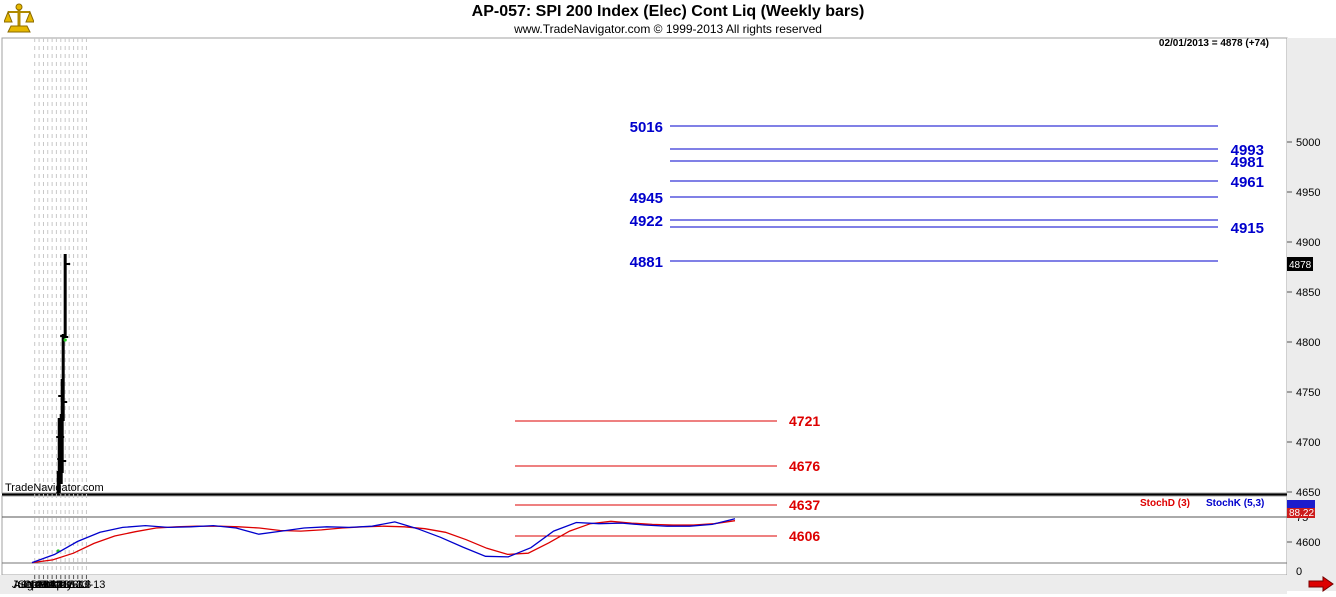  Describe the element at coordinates (1308, 393) in the screenshot. I see `y-tick-label: 4750` at that location.